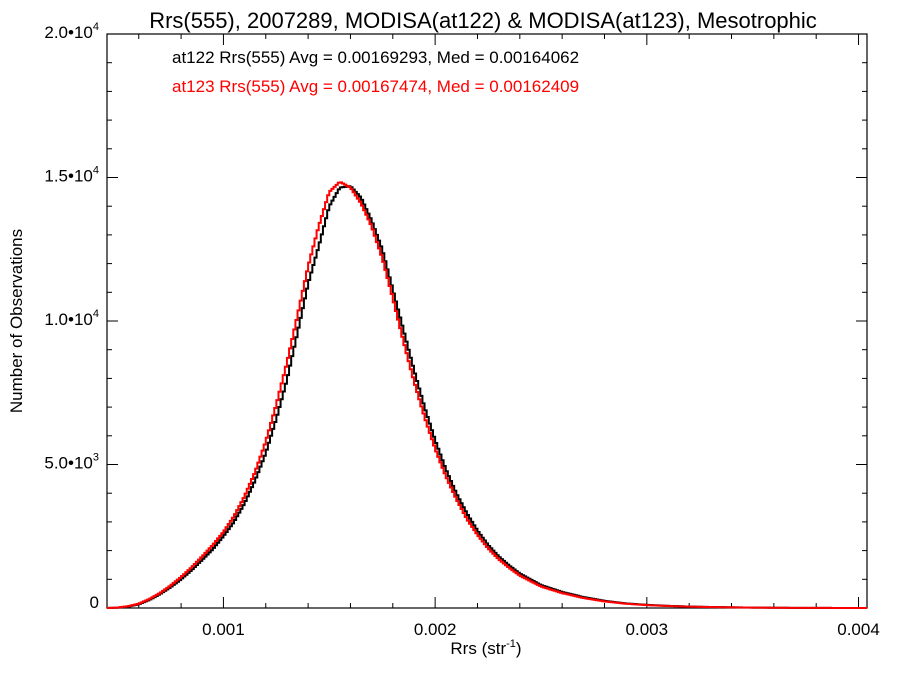 The width and height of the screenshot is (900, 675). I want to click on x-axis-label-main: Rrs (str, so click(478, 648).